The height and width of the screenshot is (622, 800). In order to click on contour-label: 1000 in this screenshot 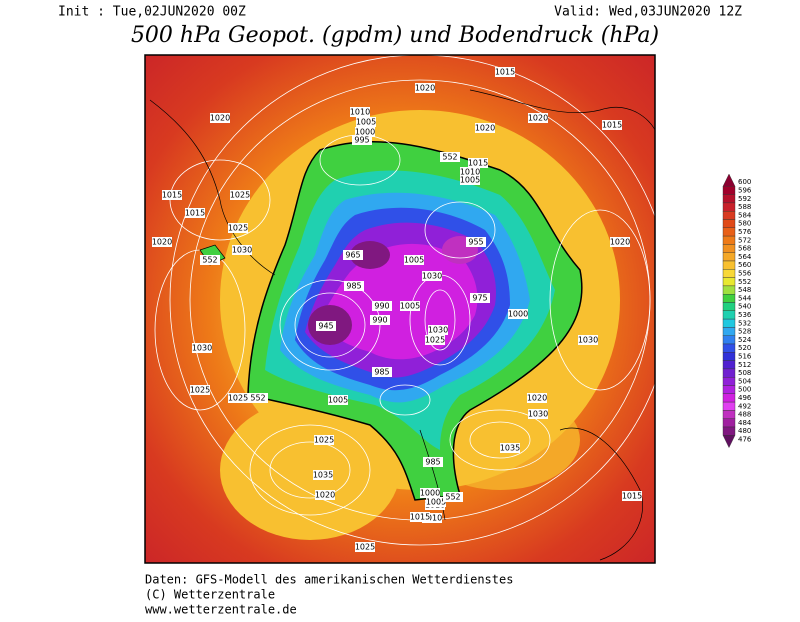, I will do `click(430, 493)`.